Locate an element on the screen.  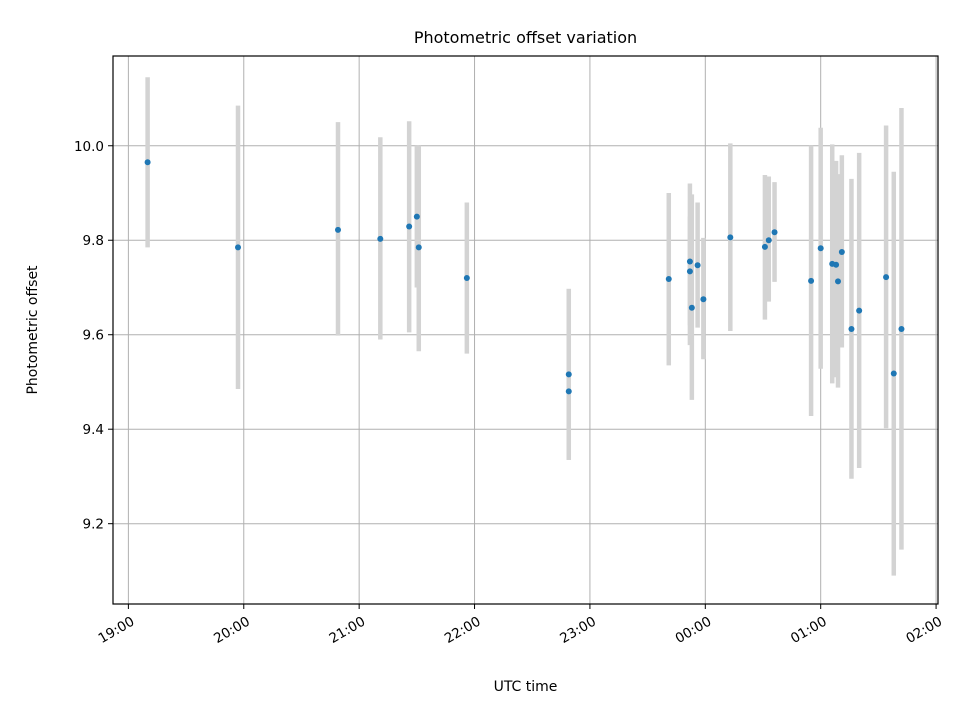
chart-title: Photometric offset variation is located at coordinates (525, 37).